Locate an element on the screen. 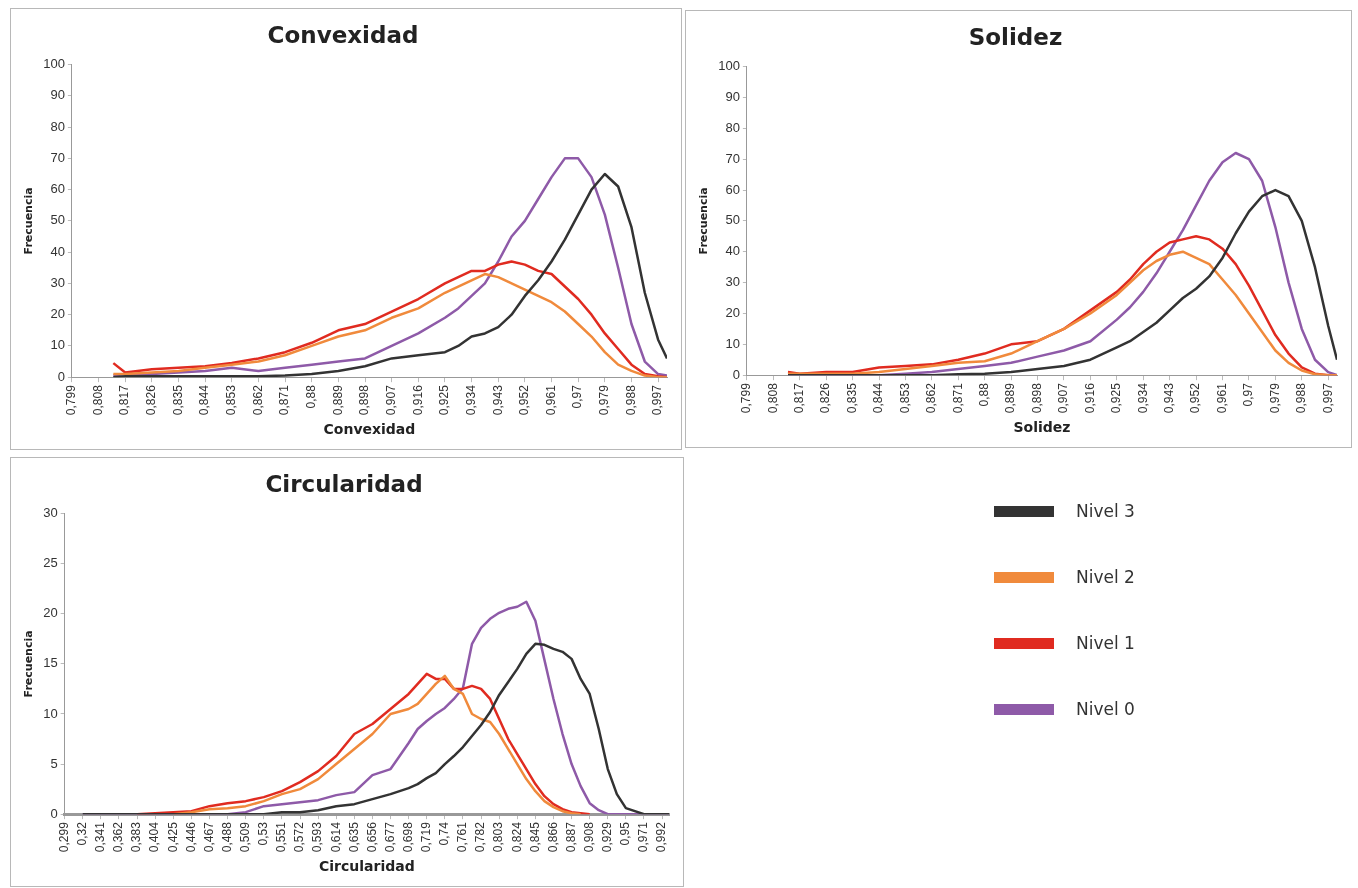 Image resolution: width=1358 pixels, height=888 pixels. x-tick-label: 0,95 is located at coordinates (625, 833).